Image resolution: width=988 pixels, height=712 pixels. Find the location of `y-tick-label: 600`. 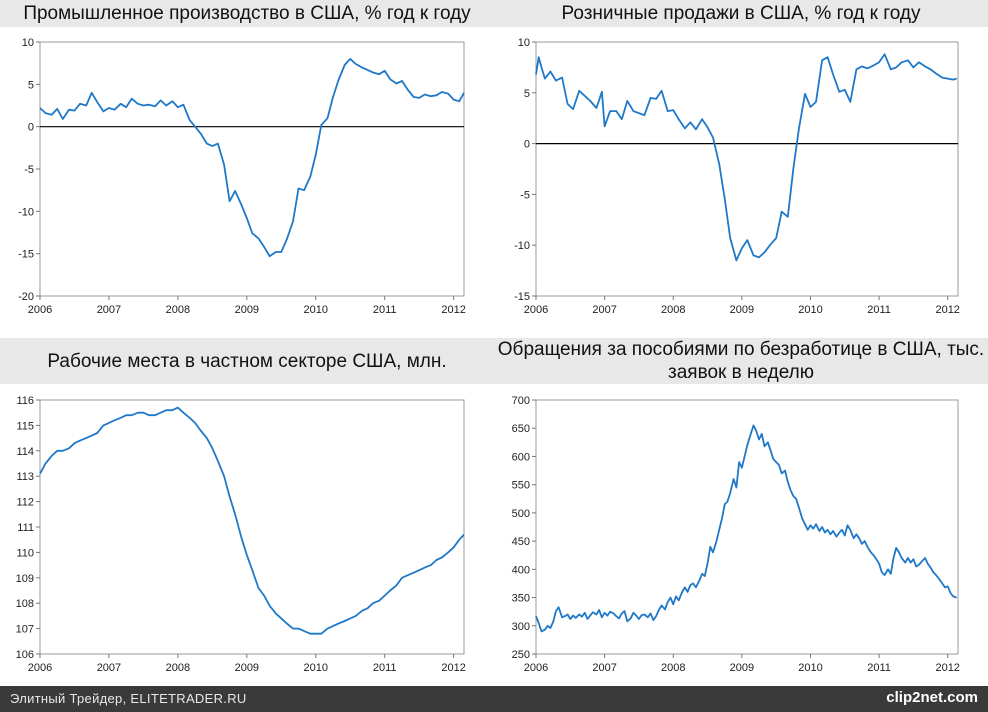

y-tick-label: 600 is located at coordinates (521, 457).